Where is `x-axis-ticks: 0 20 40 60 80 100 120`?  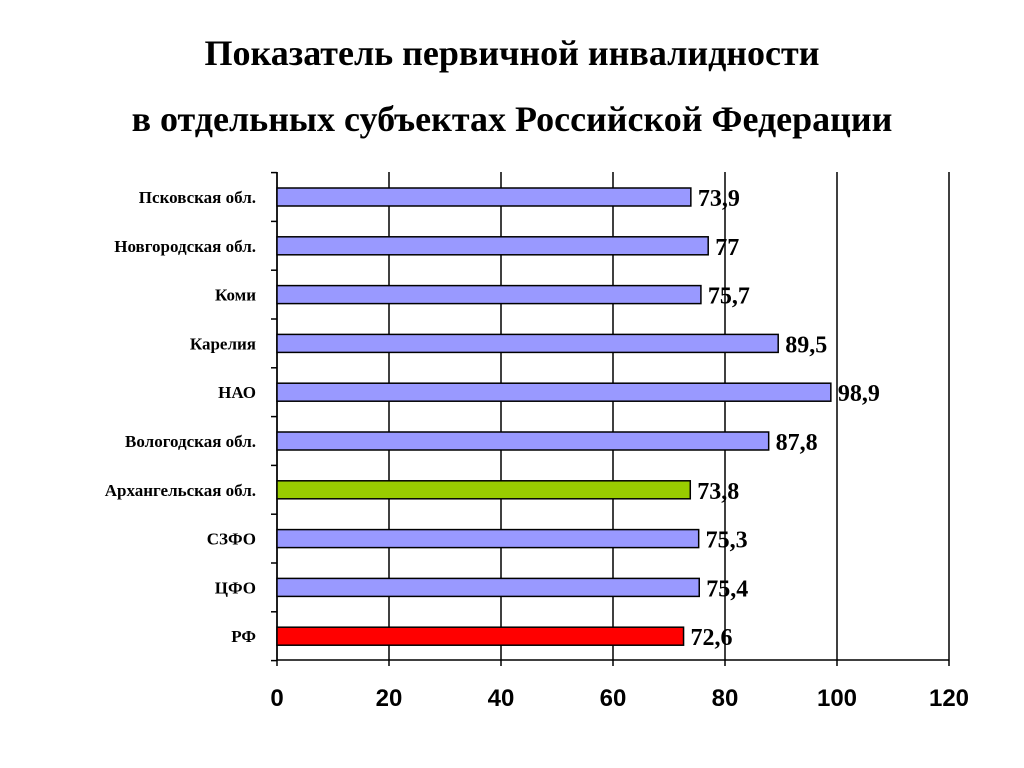 x-axis-ticks: 0 20 40 60 80 100 120 is located at coordinates (619, 698).